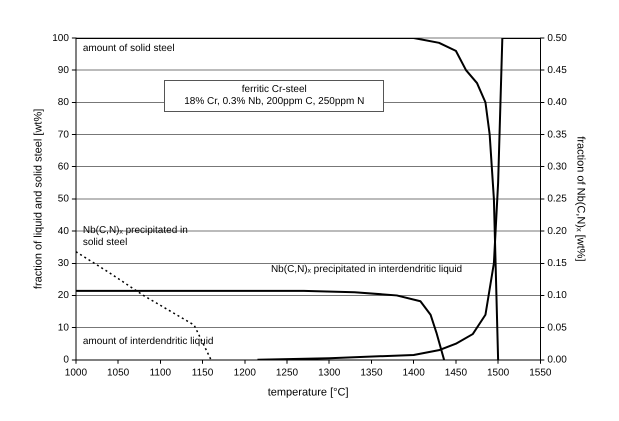  What do you see at coordinates (203, 373) in the screenshot?
I see `x-tick-label: 1150` at bounding box center [203, 373].